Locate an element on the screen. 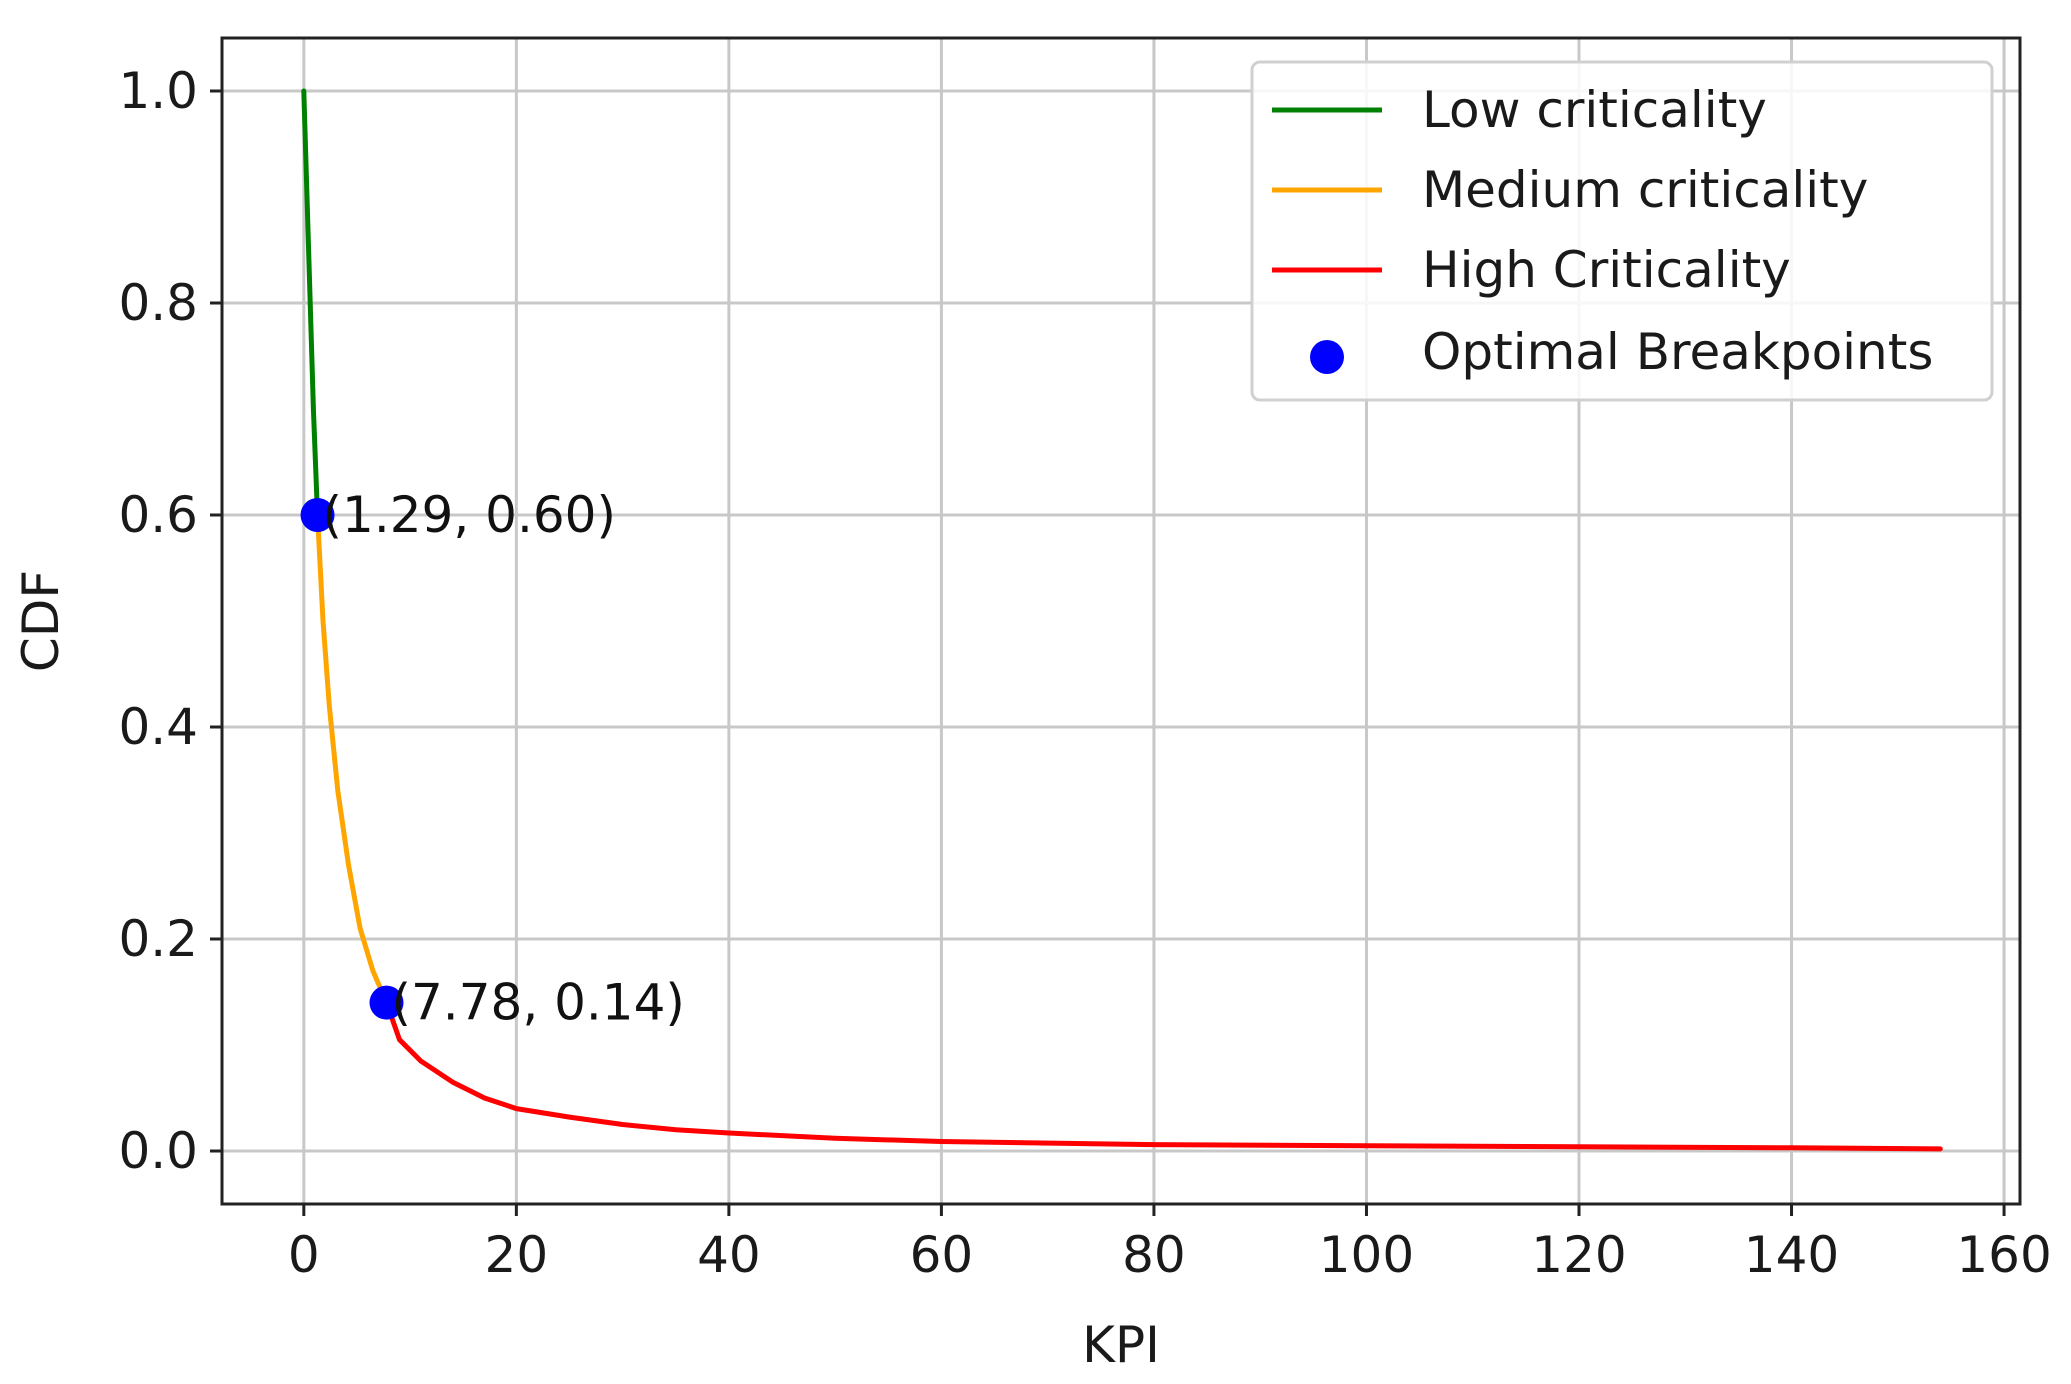 This screenshot has height=1384, width=2071. x-tick-label: 20 is located at coordinates (517, 1255).